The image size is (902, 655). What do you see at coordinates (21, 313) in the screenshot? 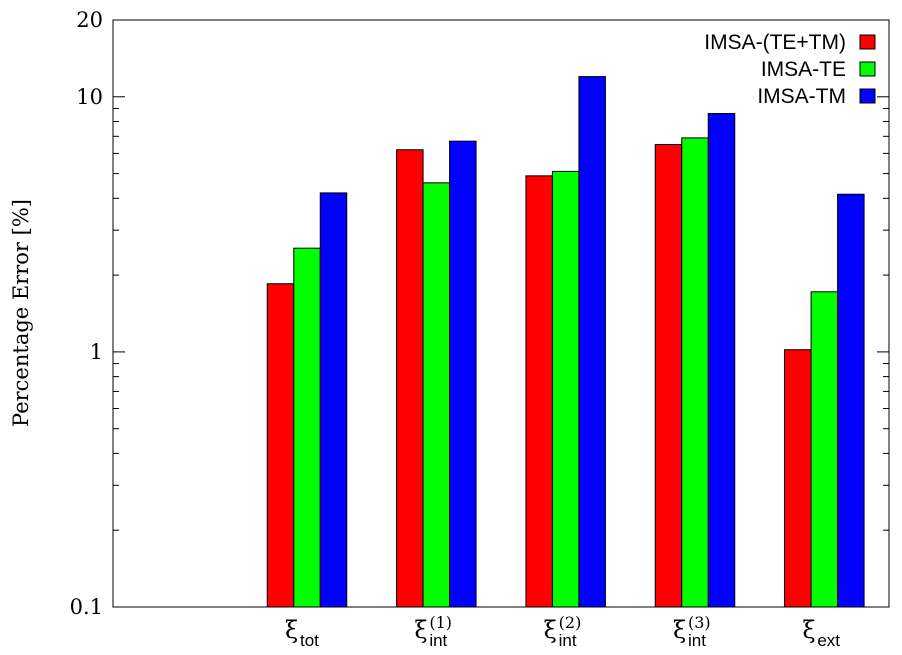
I see `y-axis-title: Percentage Error [%]` at bounding box center [21, 313].